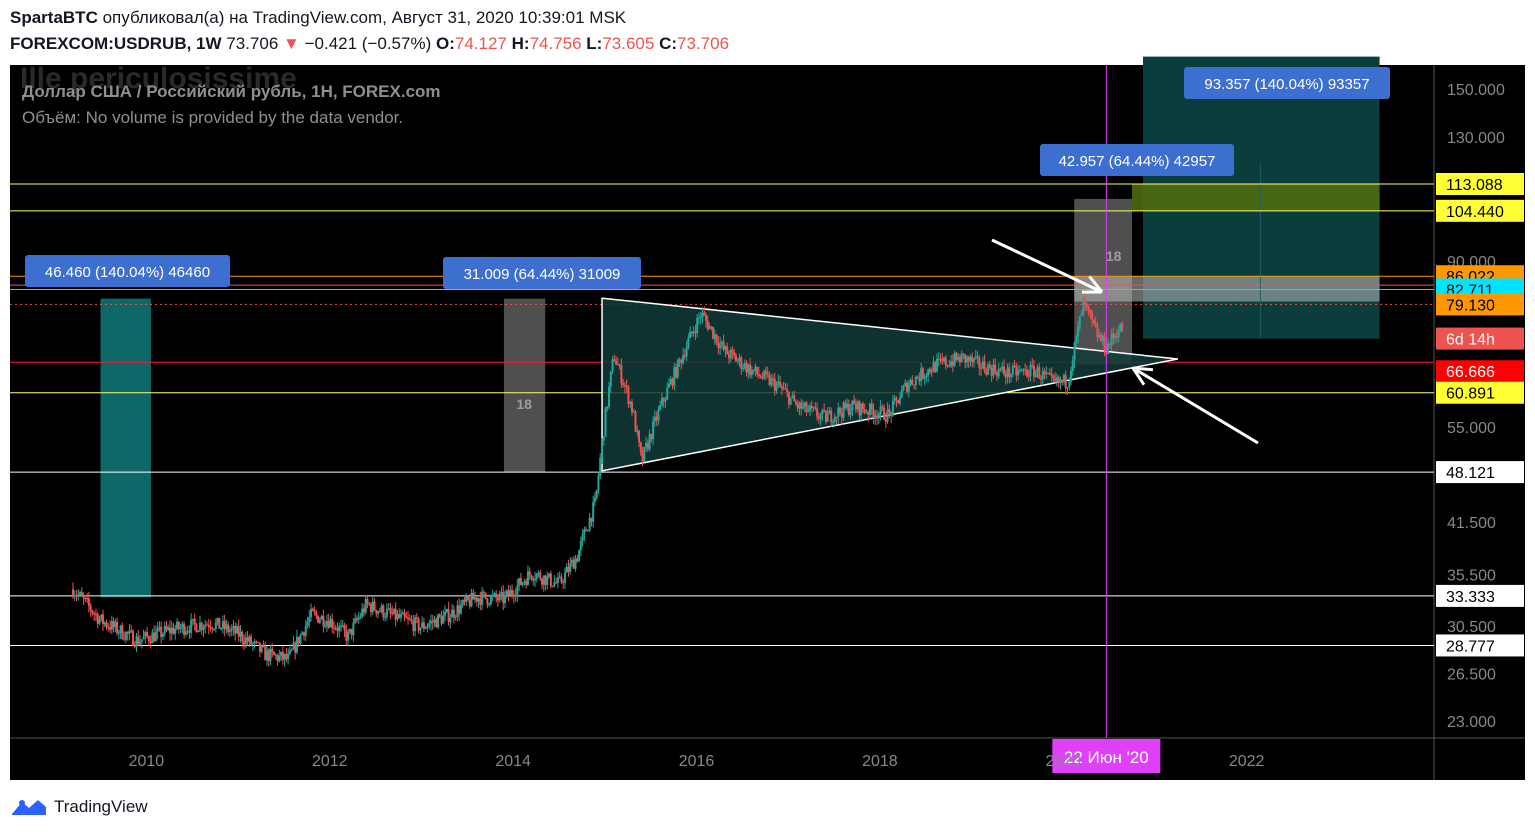 The image size is (1535, 836). What do you see at coordinates (79, 807) in the screenshot?
I see `footer-brand: TradingView` at bounding box center [79, 807].